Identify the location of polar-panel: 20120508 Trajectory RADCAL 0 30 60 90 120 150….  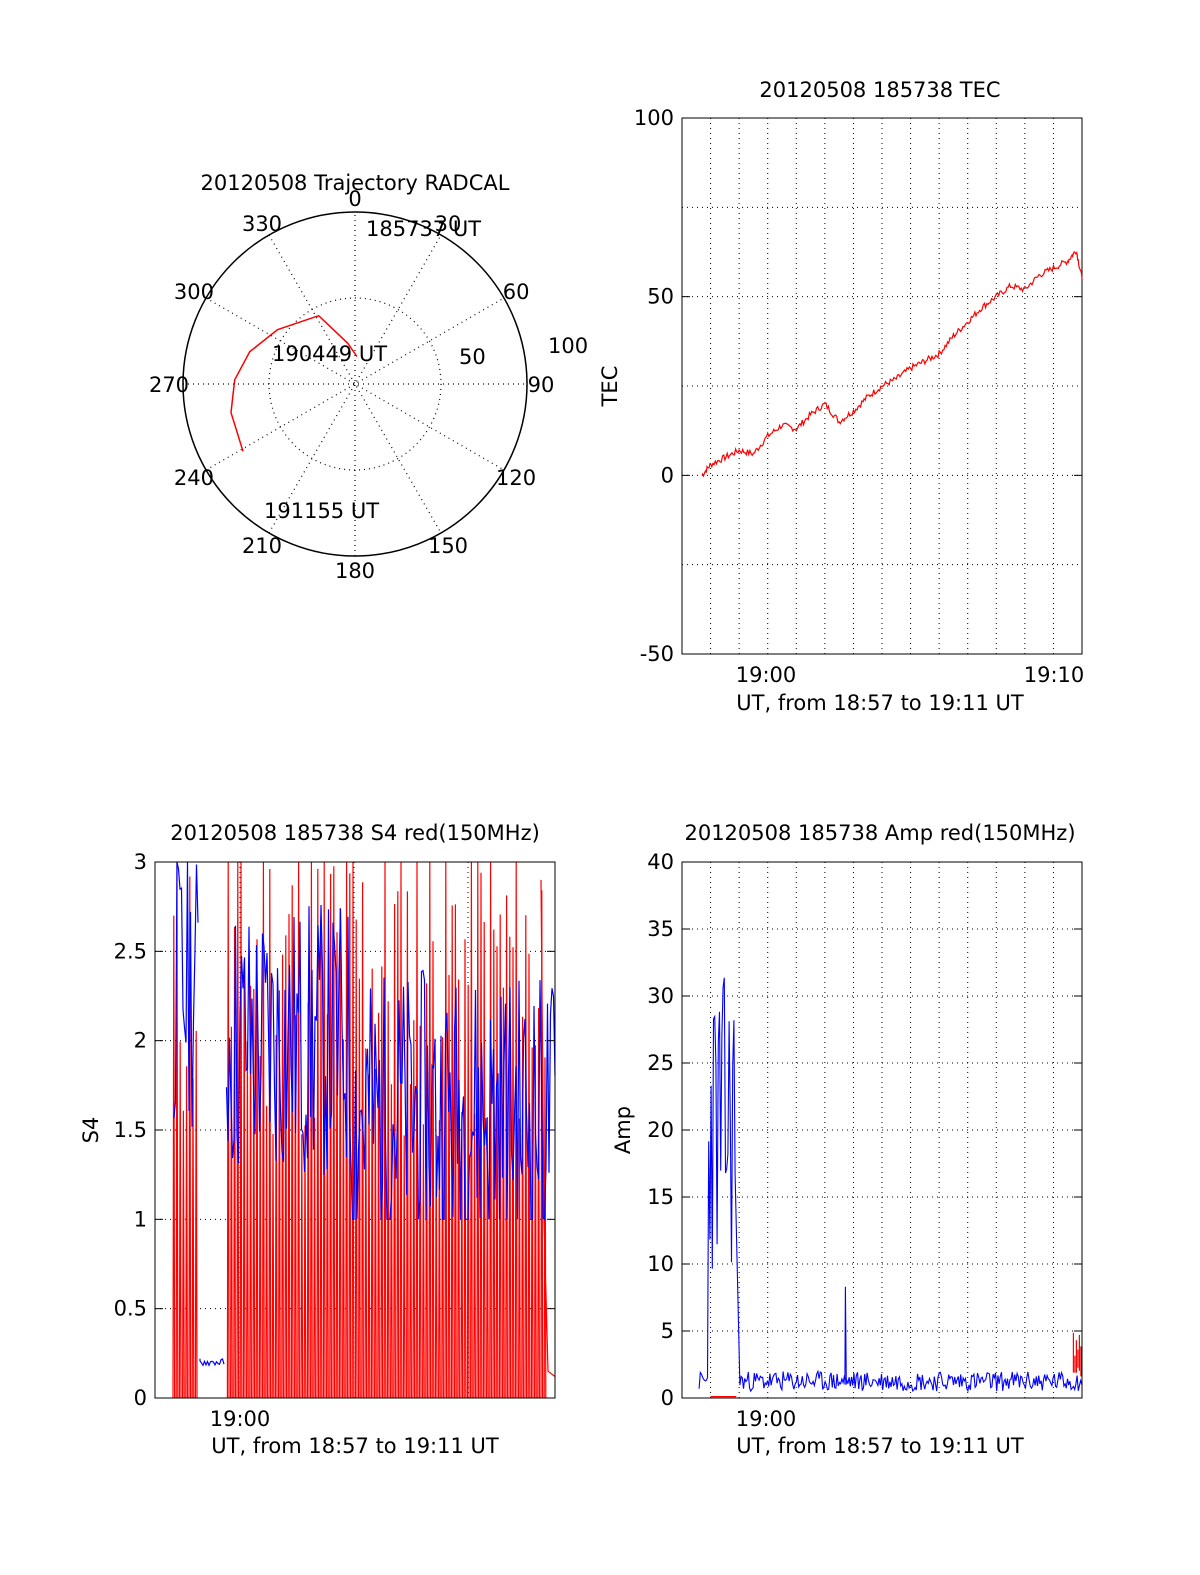
(368, 377).